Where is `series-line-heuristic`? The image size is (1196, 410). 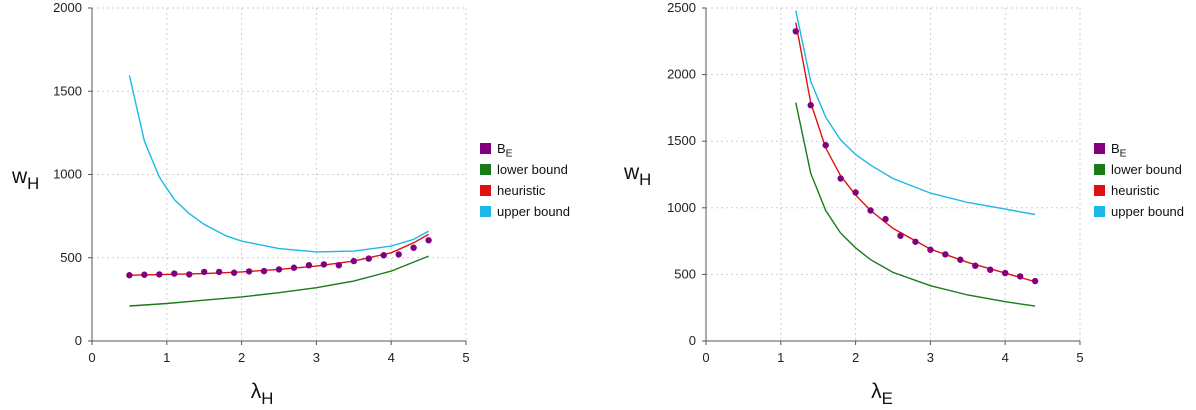
series-line-heuristic is located at coordinates (279, 254).